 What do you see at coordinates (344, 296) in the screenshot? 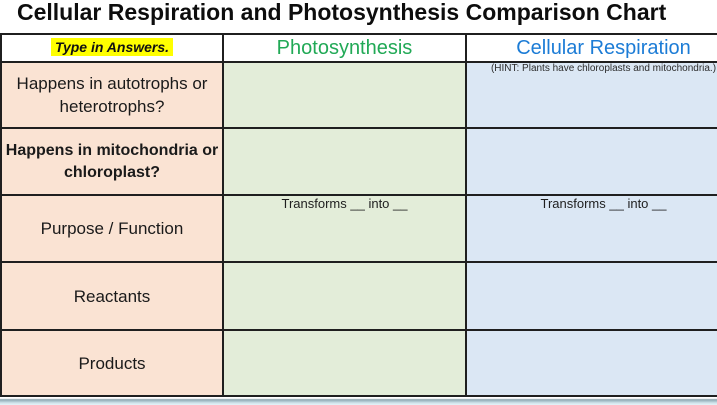
I see `answer-cell-photosynthesis-reactants` at bounding box center [344, 296].